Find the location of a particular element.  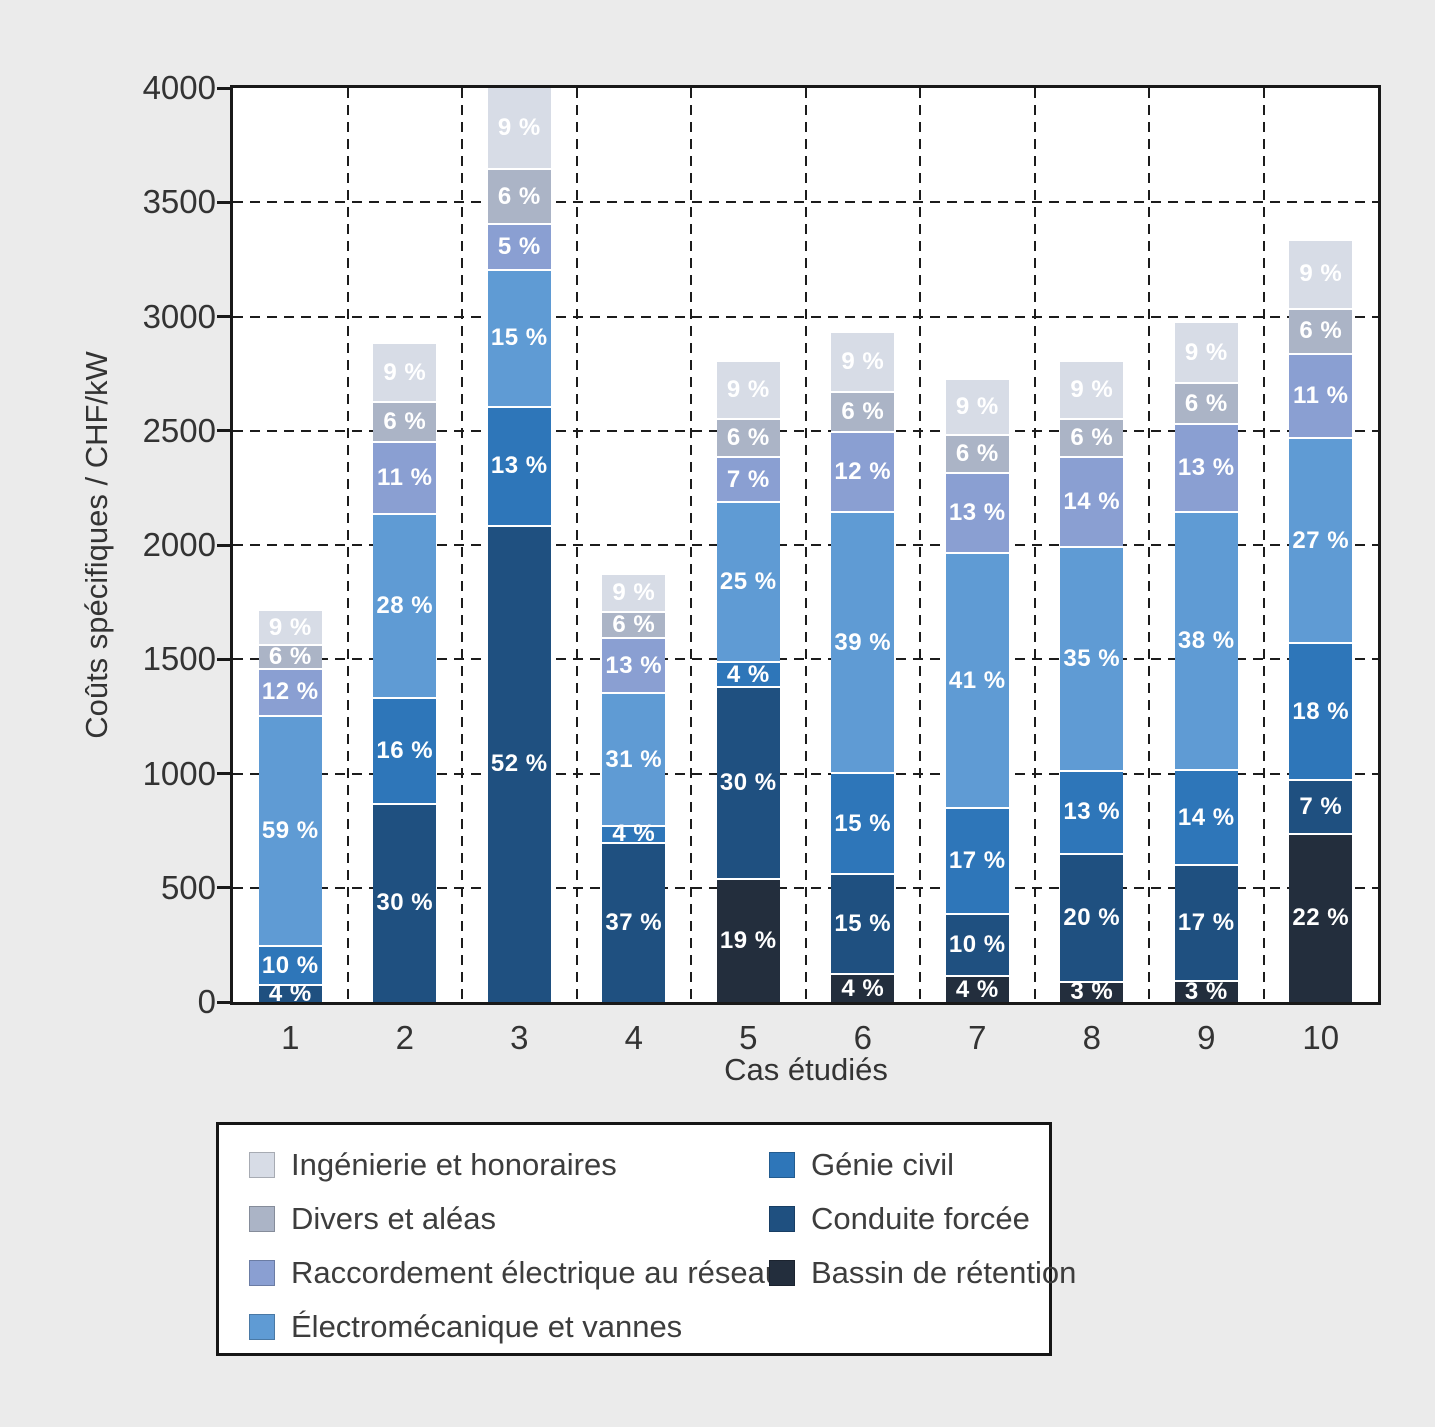

bar-segment-conduite: 20 % is located at coordinates (1092, 918).